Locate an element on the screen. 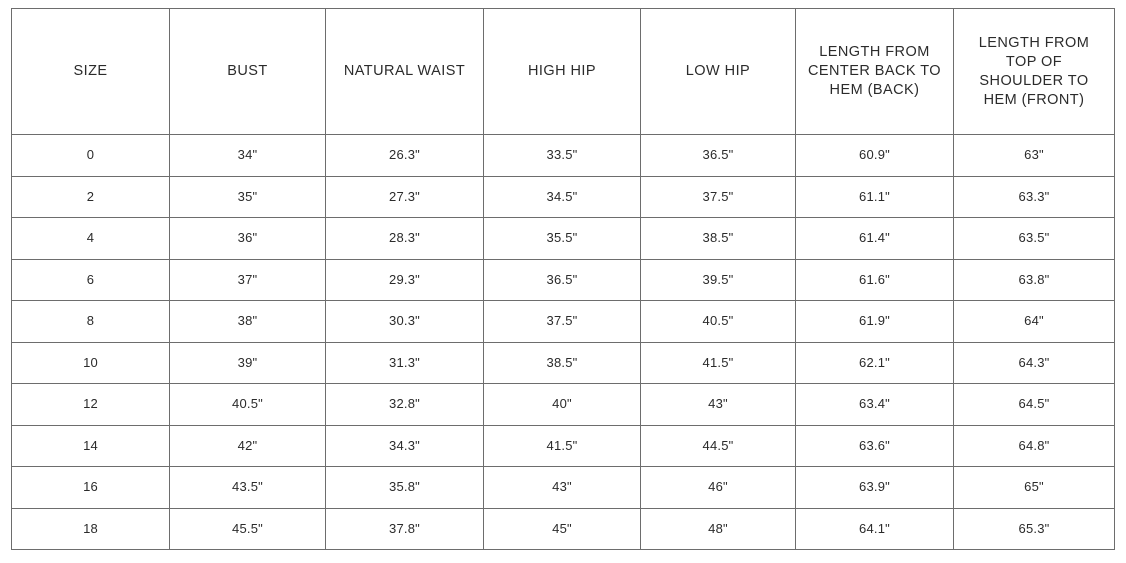  cell-bust: 45.5" is located at coordinates (247, 528).